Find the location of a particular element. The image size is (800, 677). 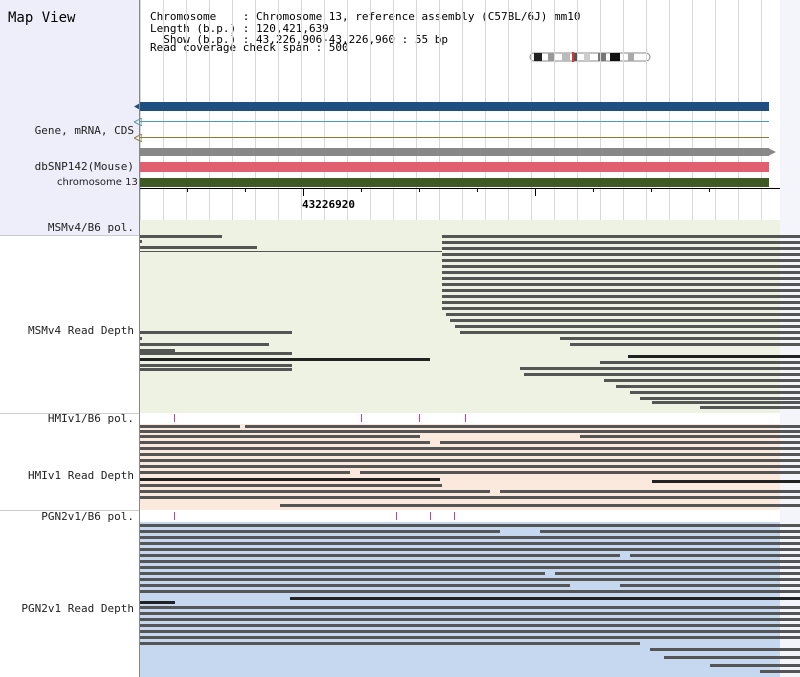

info-coverage: Read coverage check span : 500 is located at coordinates (249, 47).